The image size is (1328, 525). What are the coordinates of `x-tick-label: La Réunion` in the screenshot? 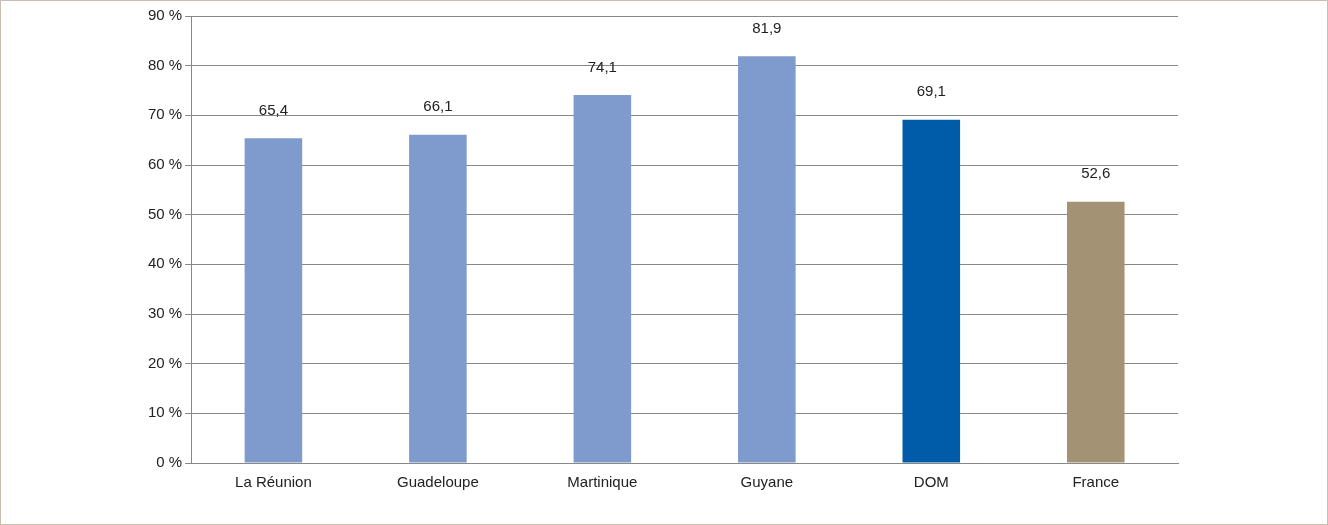 It's located at (273, 482).